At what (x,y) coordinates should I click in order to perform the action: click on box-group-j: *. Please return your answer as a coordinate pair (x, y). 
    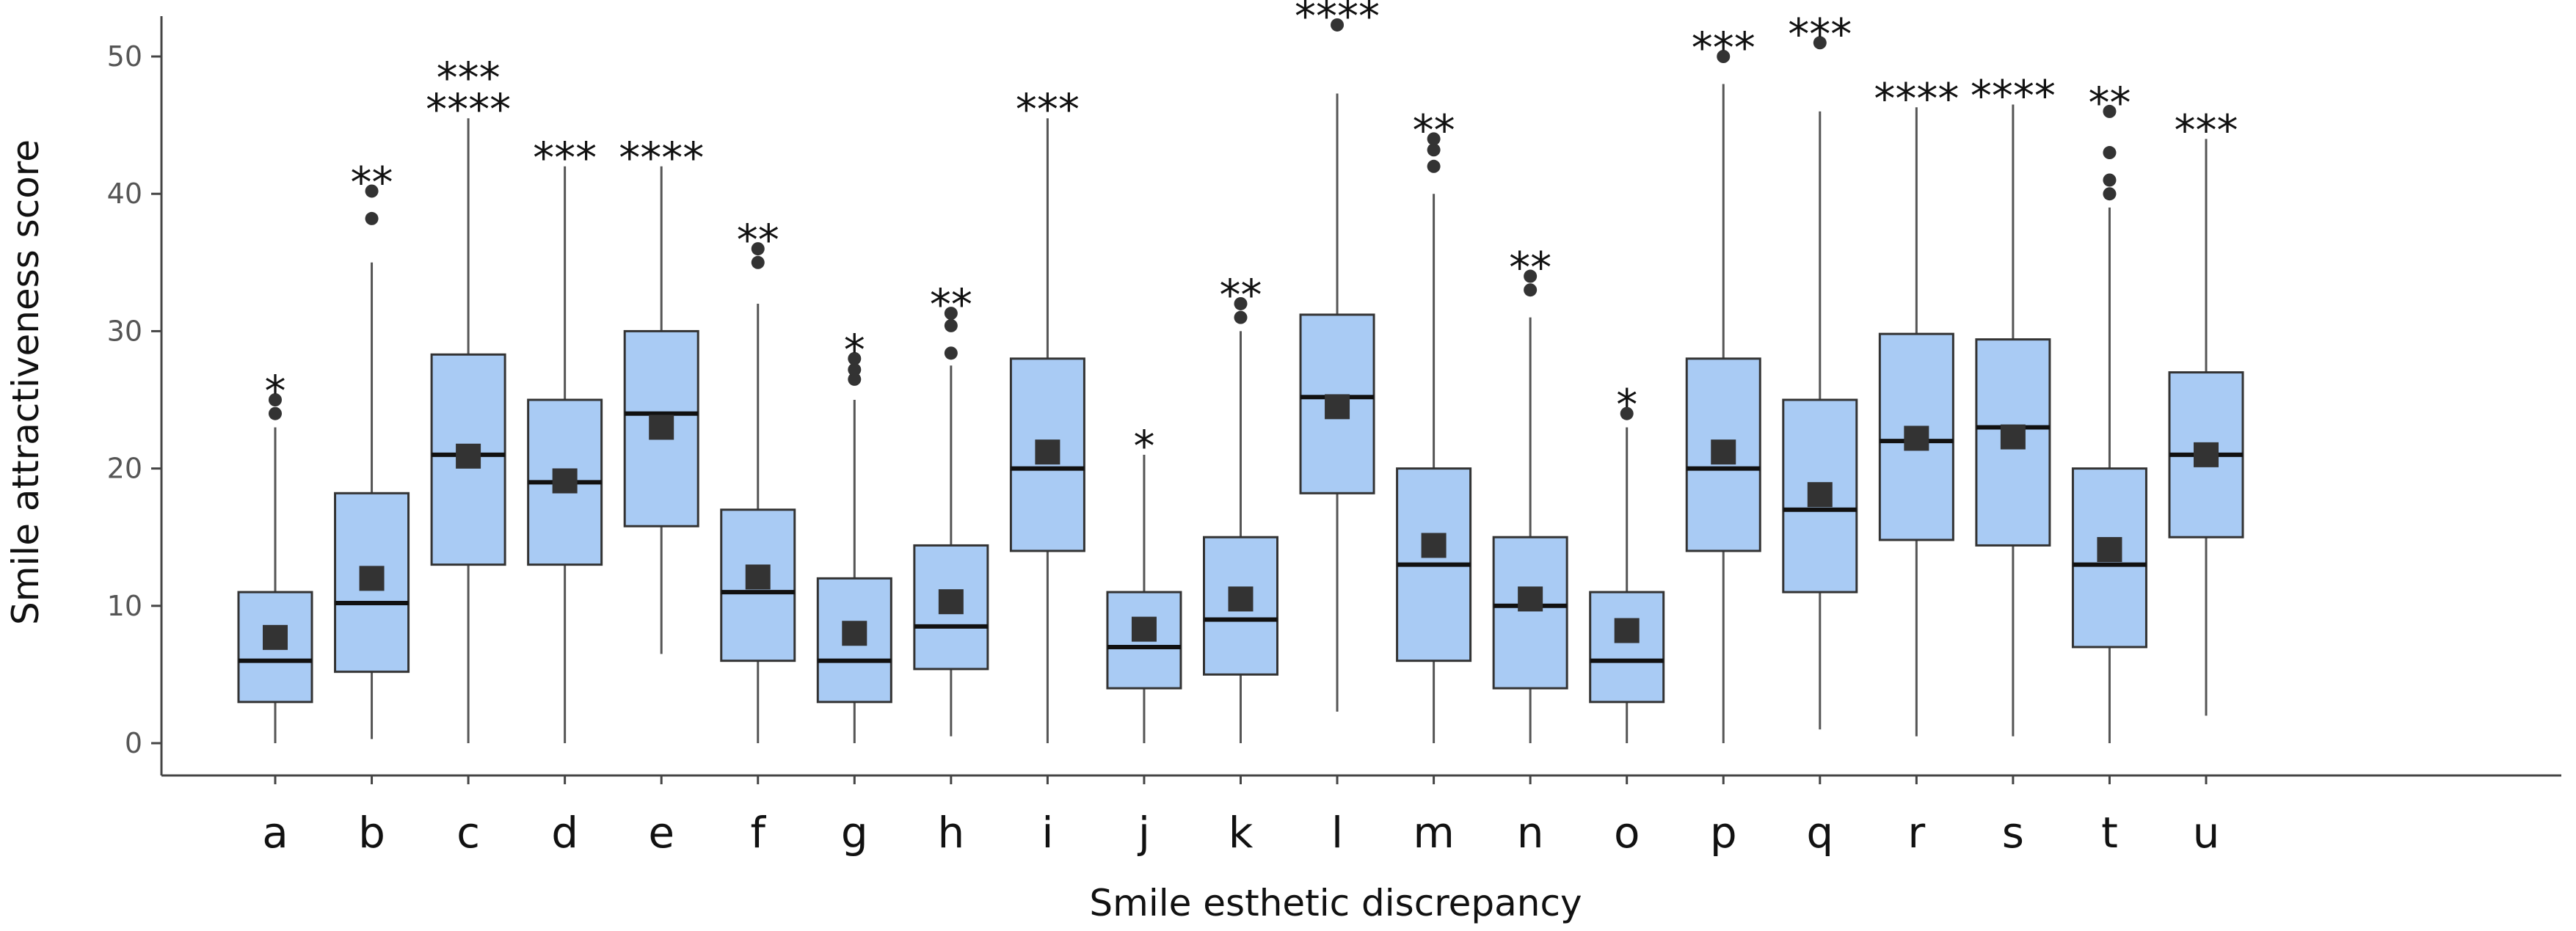
    Looking at the image, I should click on (1144, 582).